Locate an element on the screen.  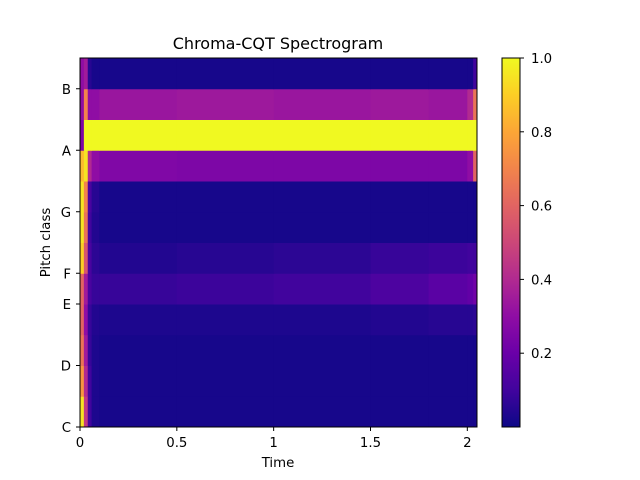
y-tick-label: C is located at coordinates (66, 428).